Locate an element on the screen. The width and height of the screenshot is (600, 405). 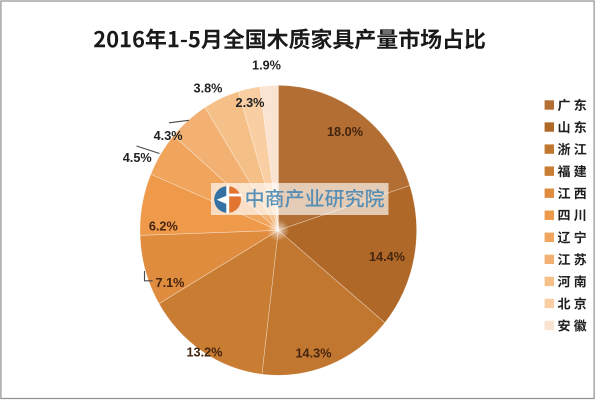
svg-text: 18.0% is located at coordinates (345, 132).